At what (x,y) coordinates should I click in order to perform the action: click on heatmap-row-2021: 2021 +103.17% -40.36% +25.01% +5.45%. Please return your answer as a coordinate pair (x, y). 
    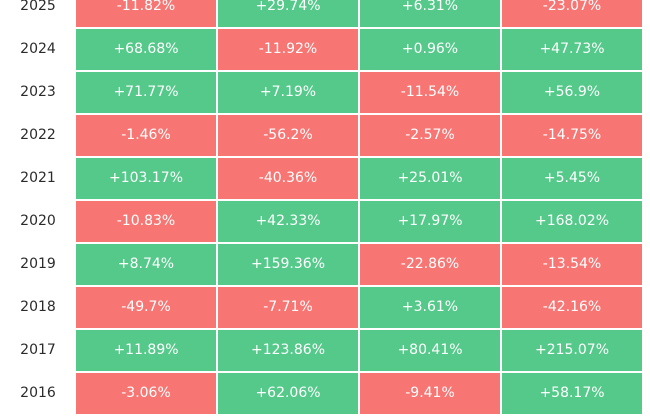
    Looking at the image, I should click on (325, 178).